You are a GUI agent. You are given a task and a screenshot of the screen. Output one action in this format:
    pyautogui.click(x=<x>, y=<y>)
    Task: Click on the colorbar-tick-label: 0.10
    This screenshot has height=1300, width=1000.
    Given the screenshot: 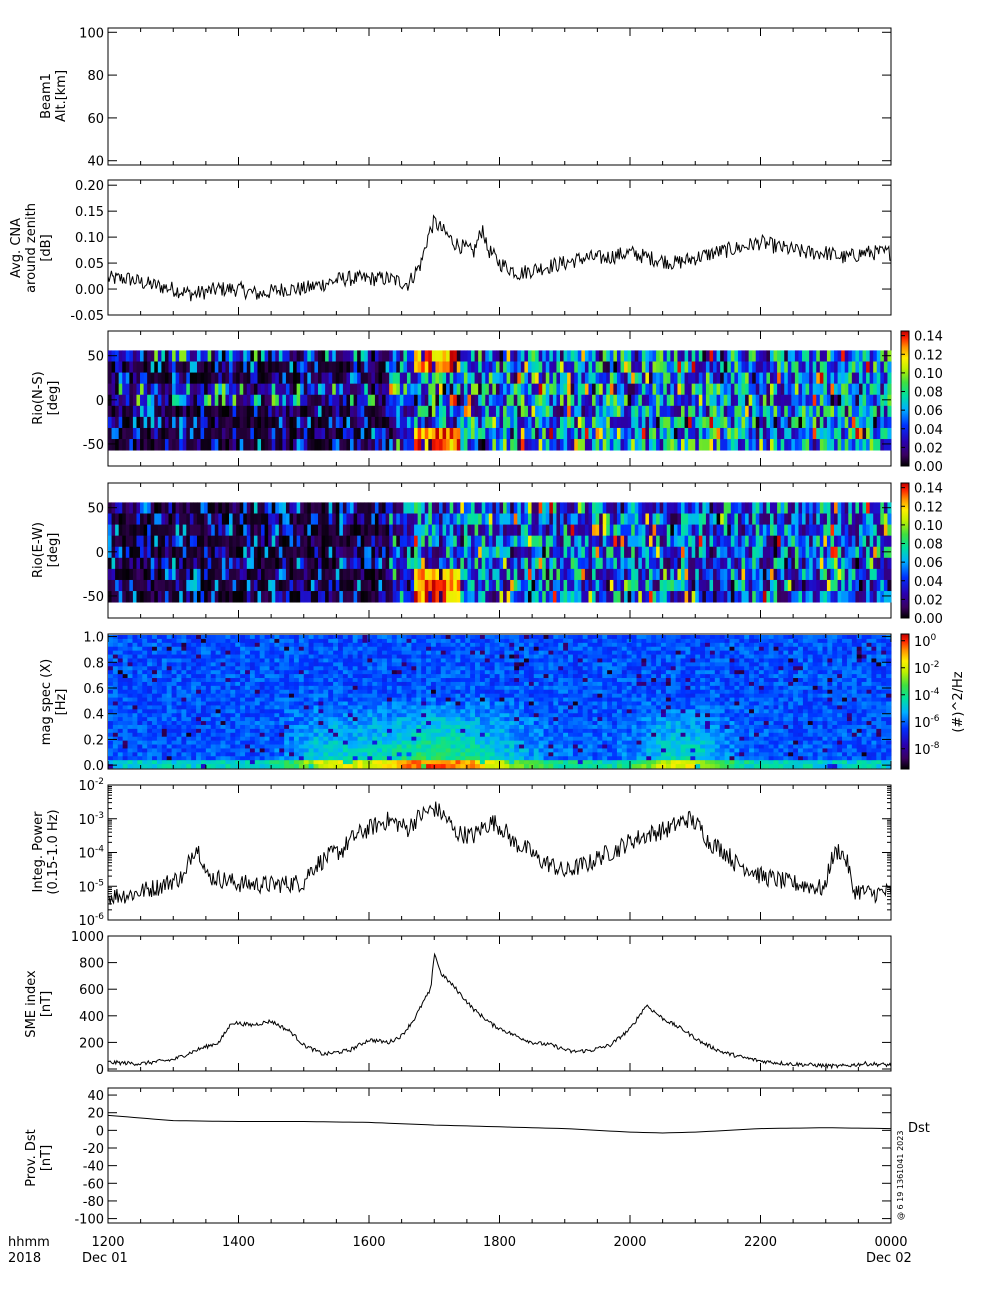 What is the action you would take?
    pyautogui.click(x=928, y=526)
    